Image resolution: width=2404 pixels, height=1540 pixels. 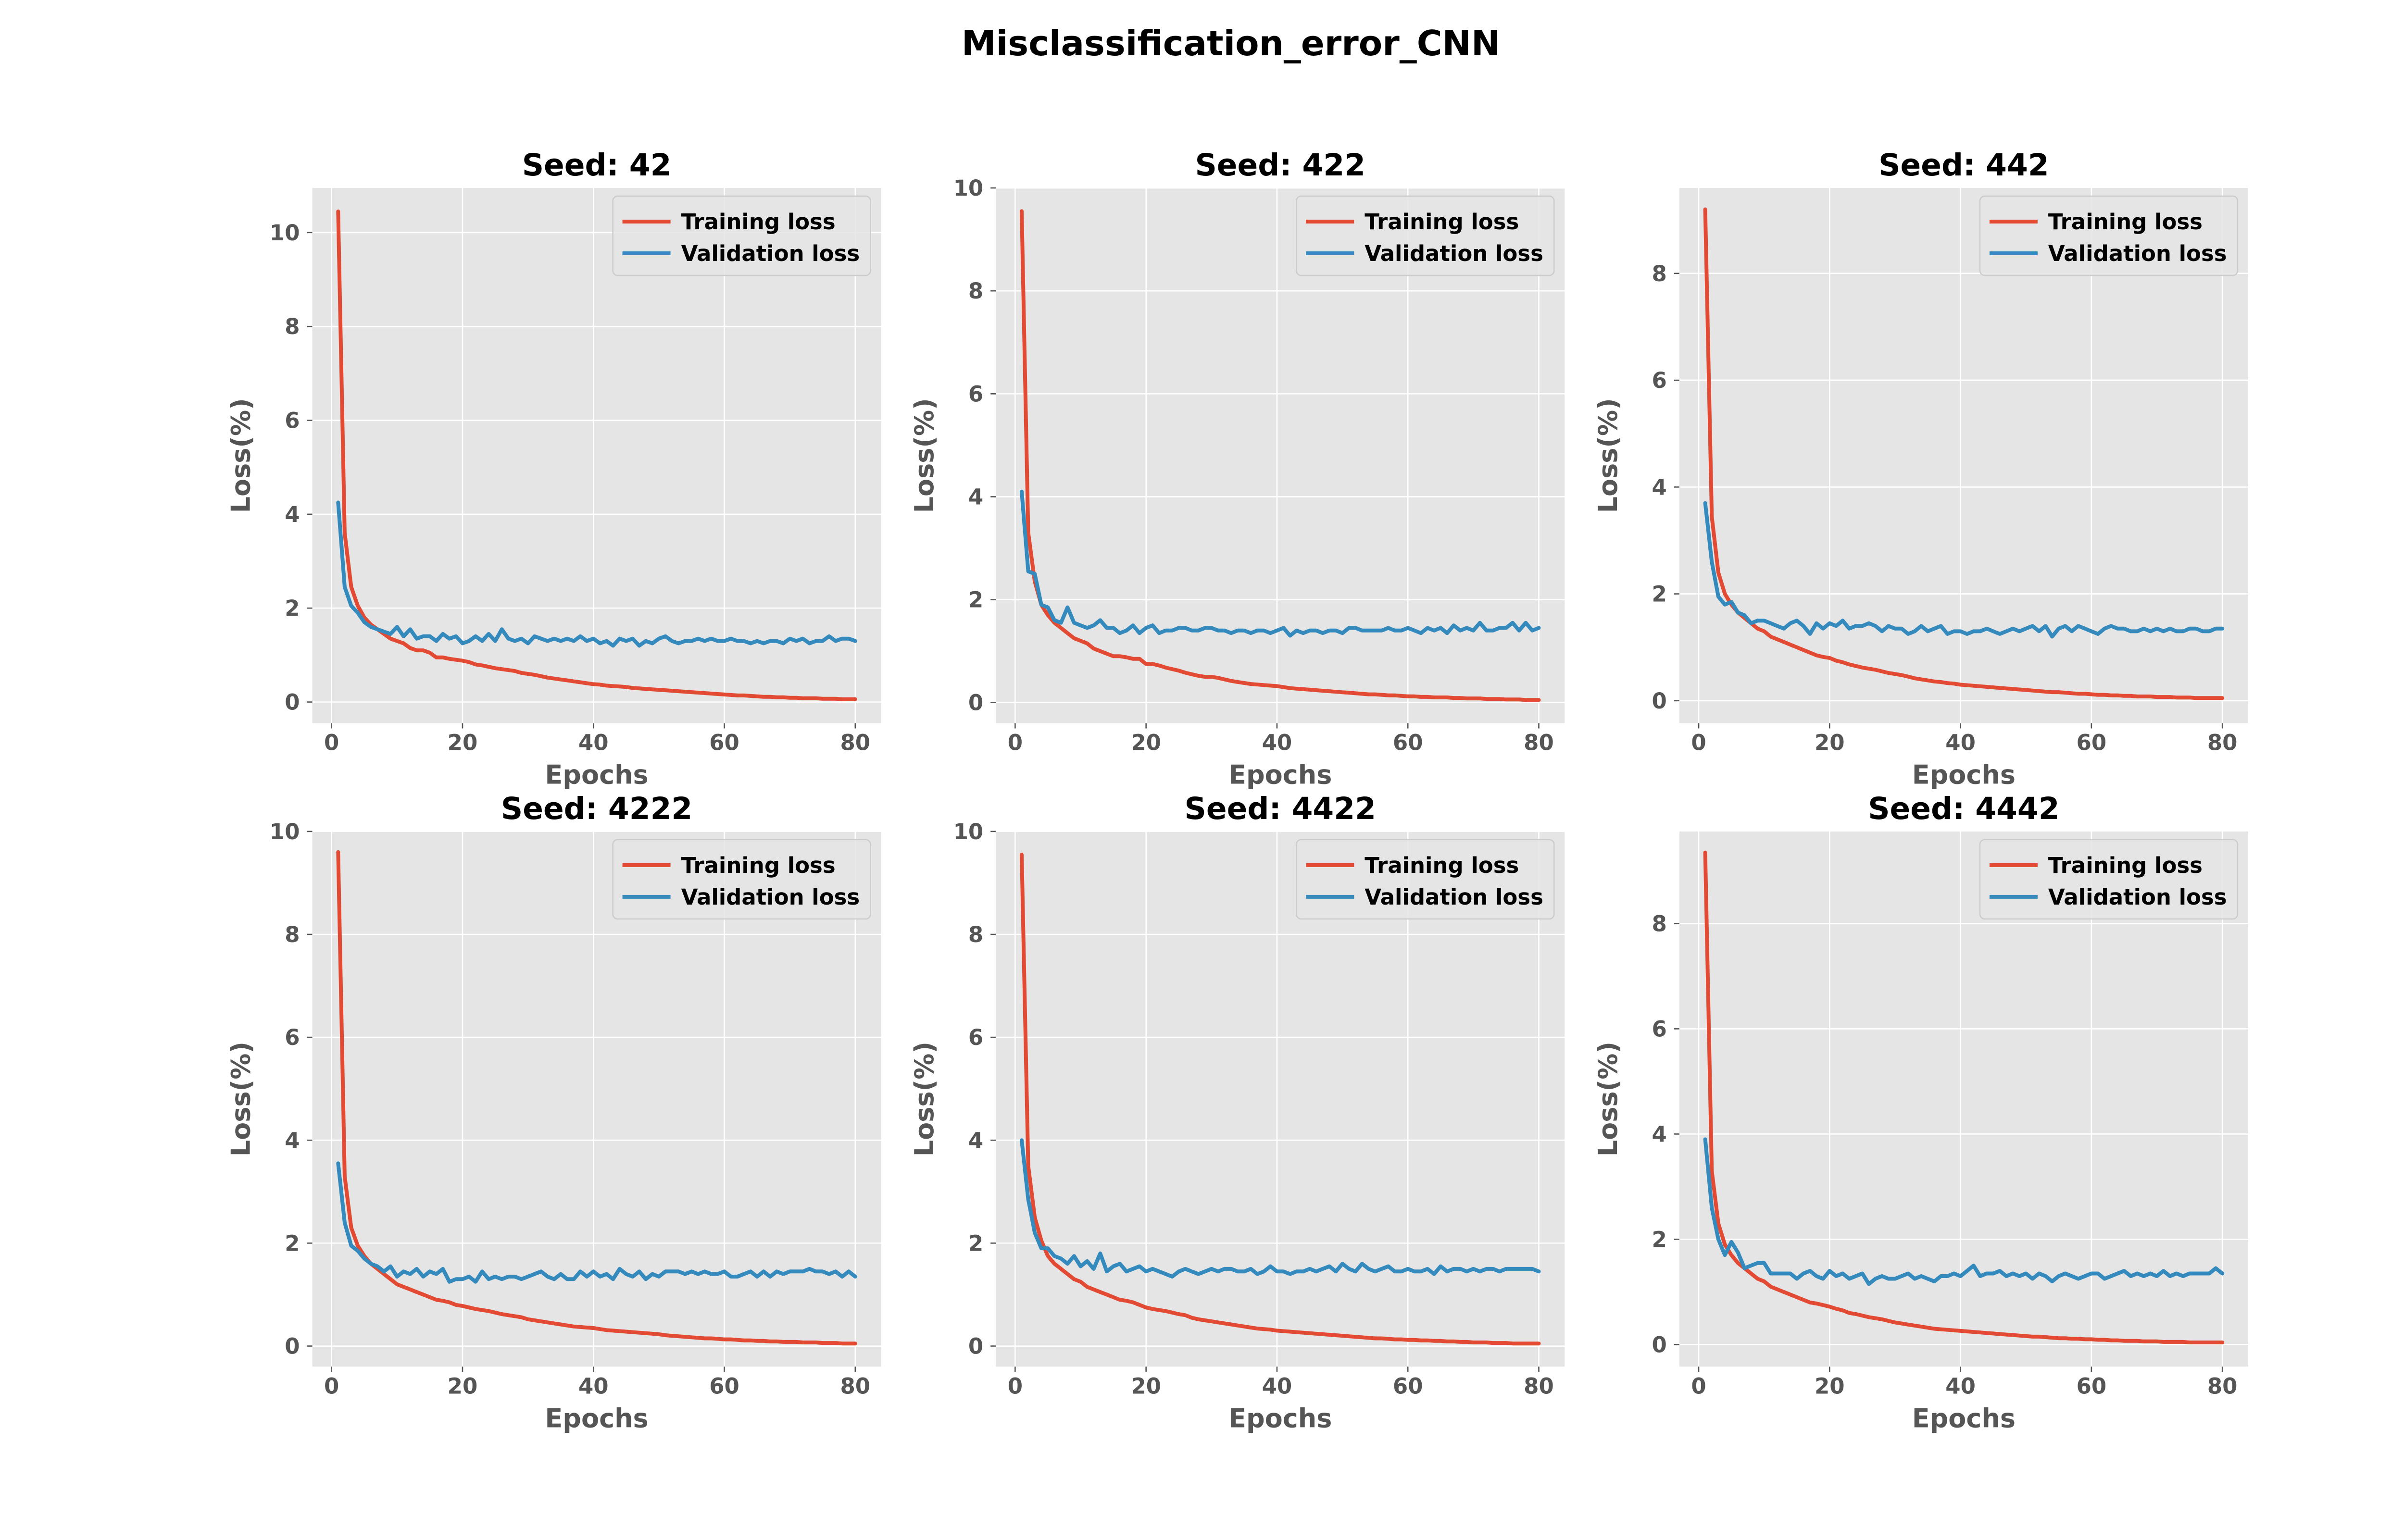 I want to click on subplot-title: Seed: 4222, so click(x=596, y=808).